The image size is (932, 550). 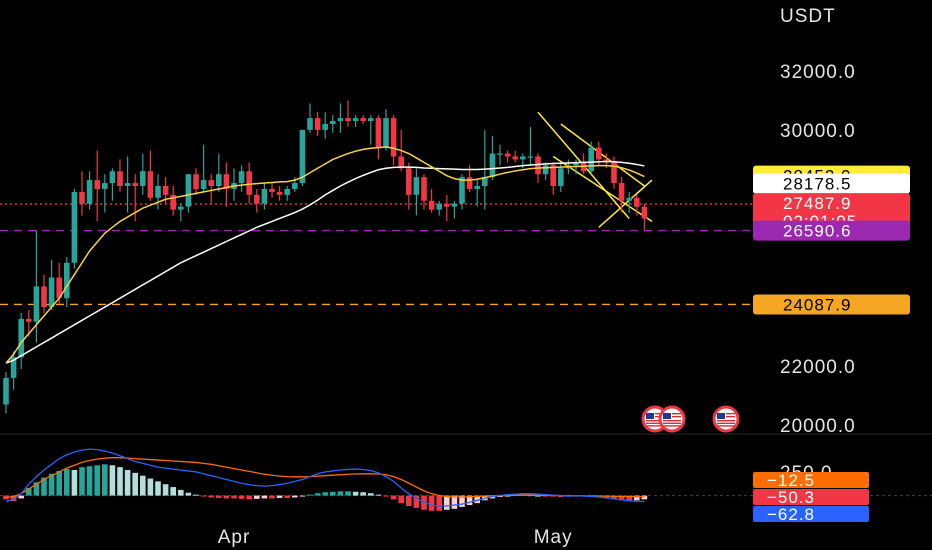 I want to click on macd-value-label: −62.8, so click(x=791, y=514).